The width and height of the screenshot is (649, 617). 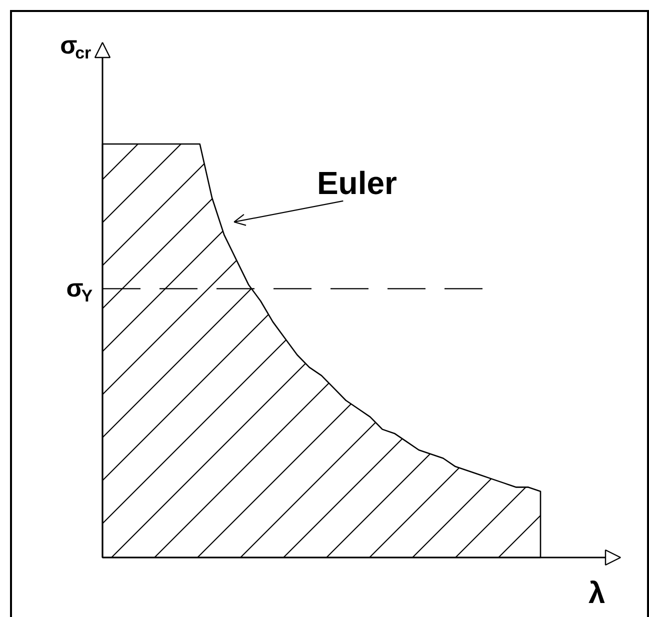 I want to click on x-axis-title: λ, so click(x=597, y=593).